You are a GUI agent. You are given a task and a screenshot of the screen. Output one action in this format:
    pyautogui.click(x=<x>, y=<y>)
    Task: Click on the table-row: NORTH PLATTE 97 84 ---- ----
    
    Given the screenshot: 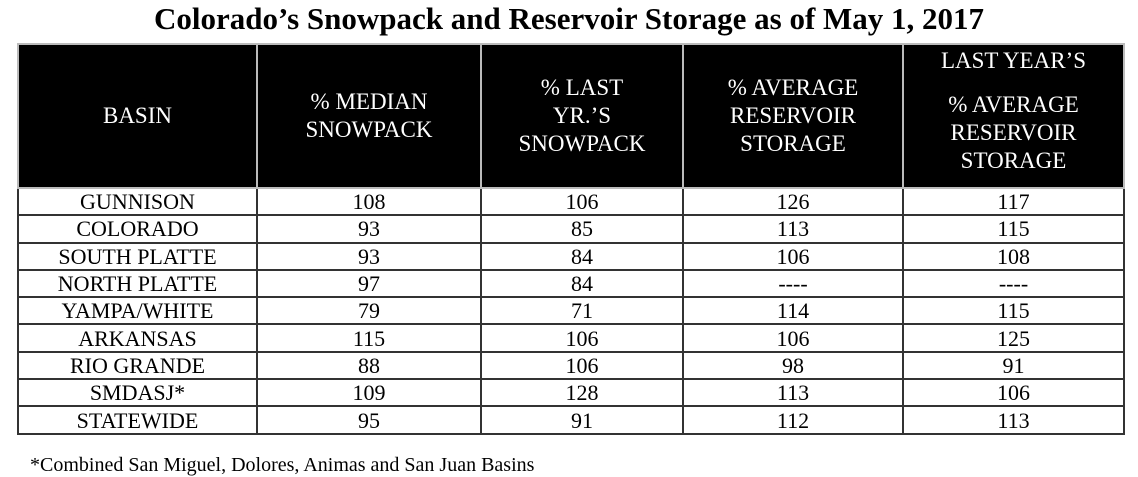 What is the action you would take?
    pyautogui.click(x=571, y=283)
    